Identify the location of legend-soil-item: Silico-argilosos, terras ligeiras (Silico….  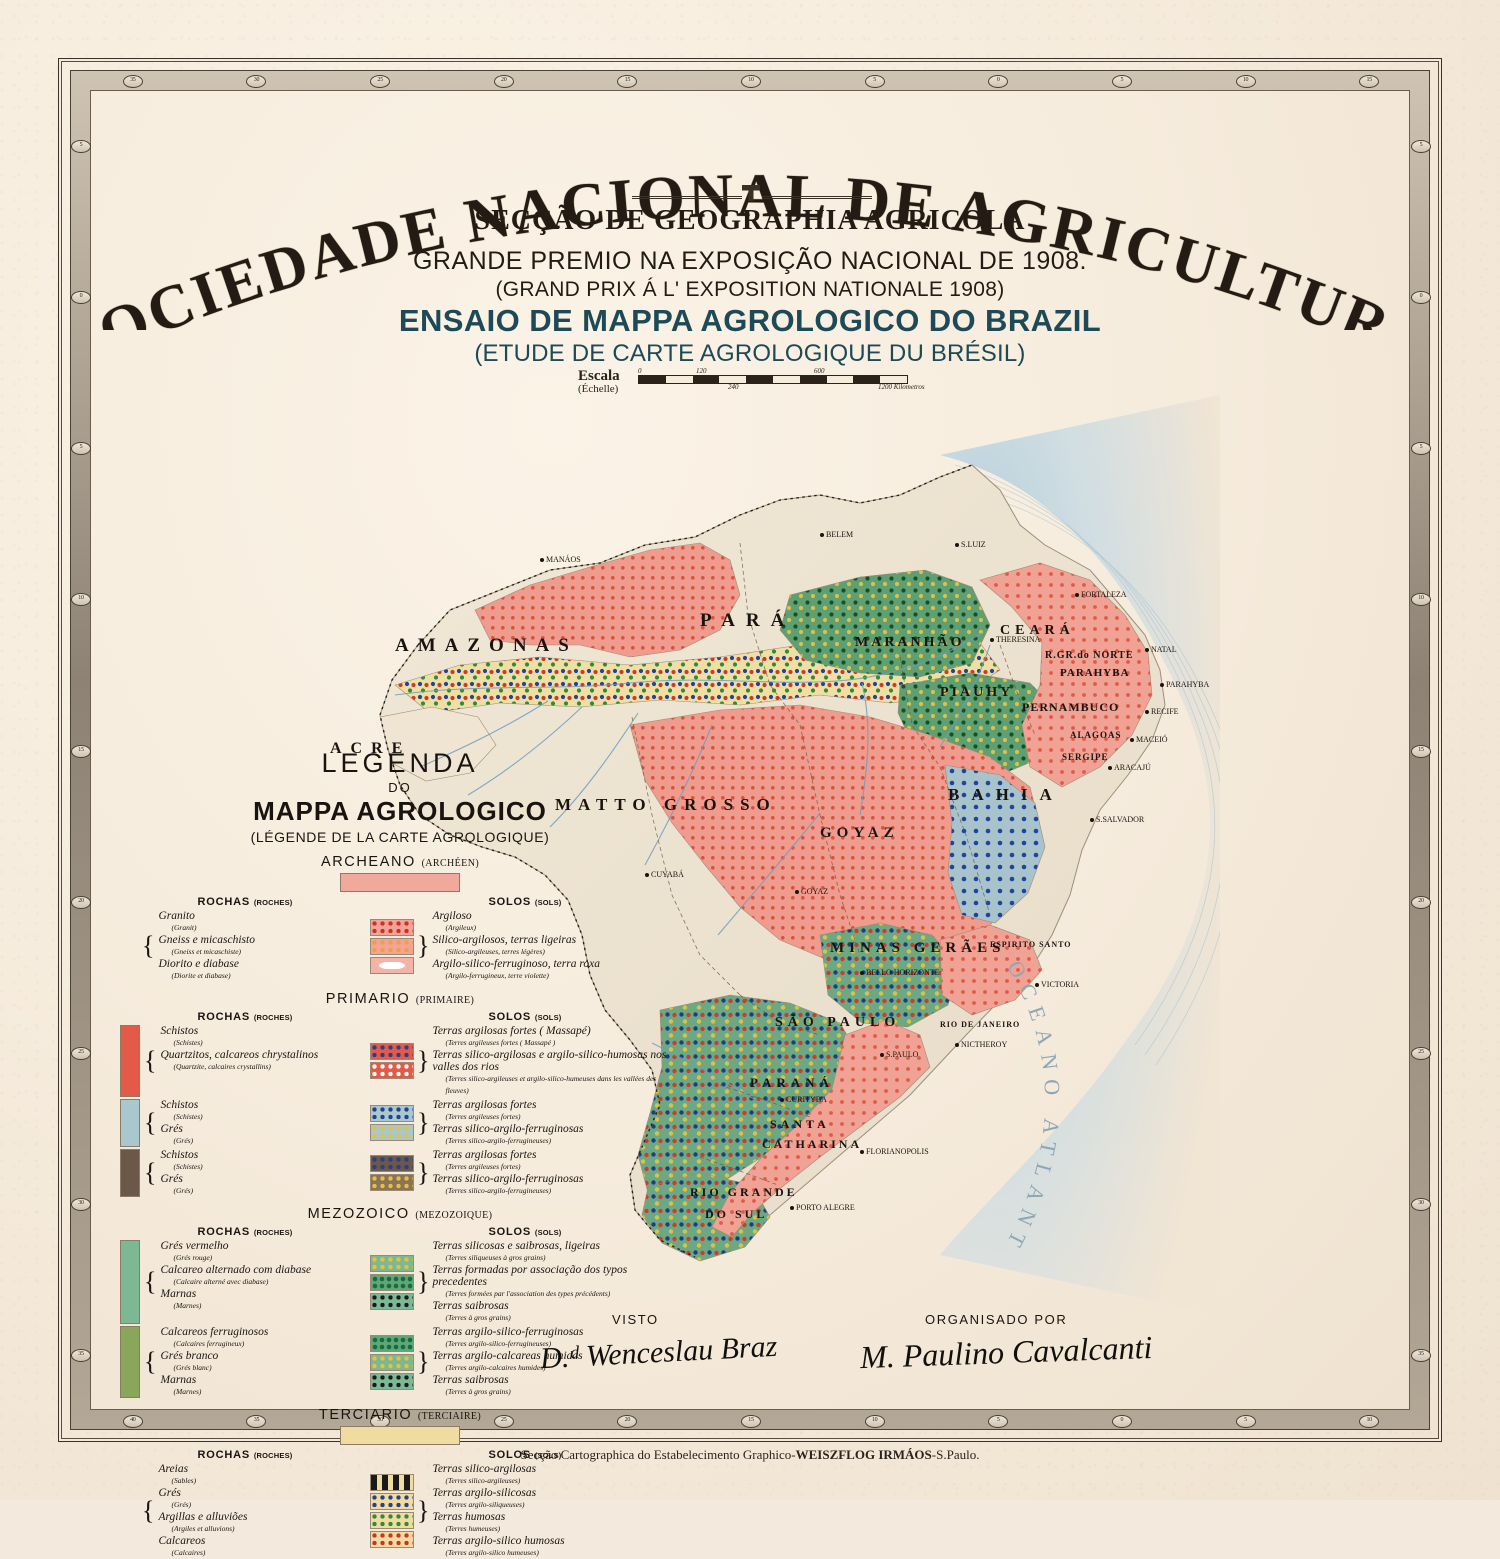
(516, 946).